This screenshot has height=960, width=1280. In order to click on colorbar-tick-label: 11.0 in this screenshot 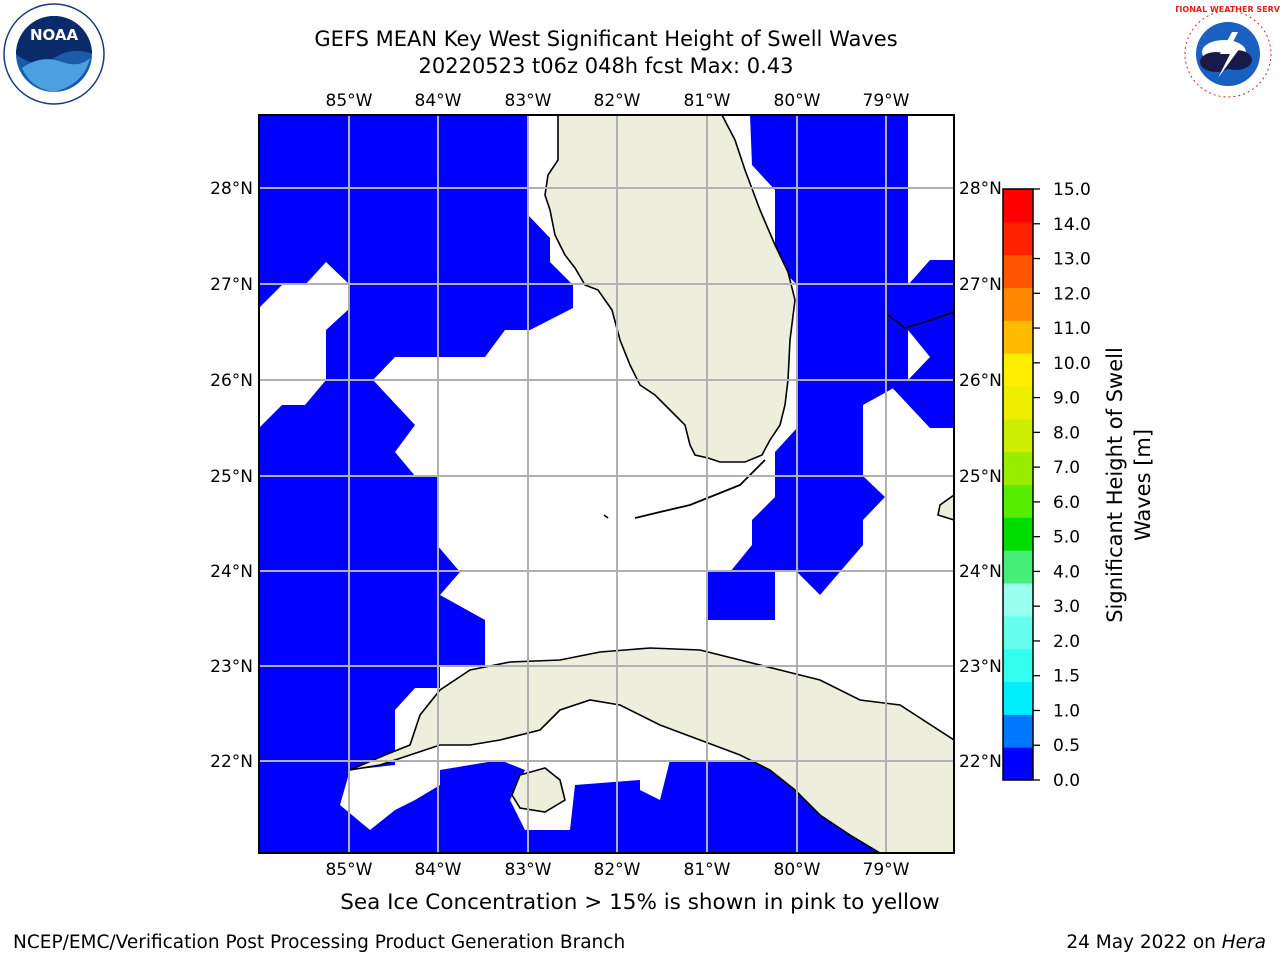, I will do `click(1072, 329)`.